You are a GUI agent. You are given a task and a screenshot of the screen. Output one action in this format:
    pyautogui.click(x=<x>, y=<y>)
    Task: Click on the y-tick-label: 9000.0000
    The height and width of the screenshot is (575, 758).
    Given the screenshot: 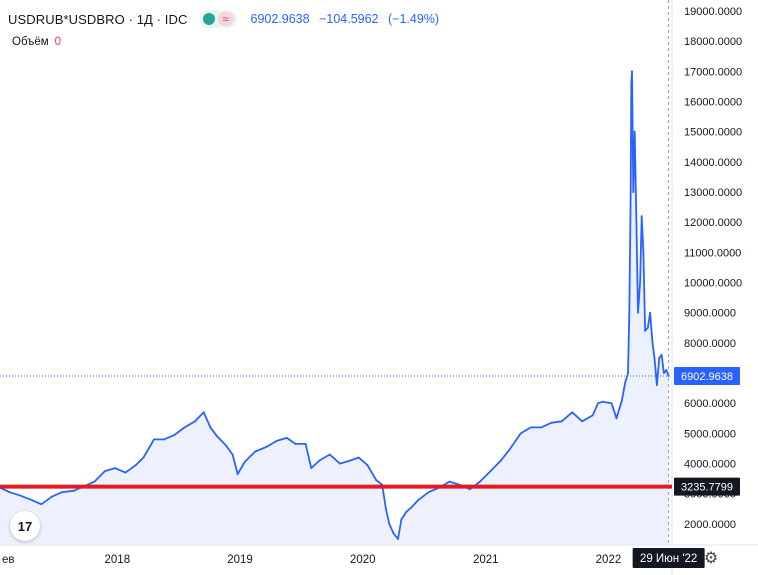 What is the action you would take?
    pyautogui.click(x=710, y=314)
    